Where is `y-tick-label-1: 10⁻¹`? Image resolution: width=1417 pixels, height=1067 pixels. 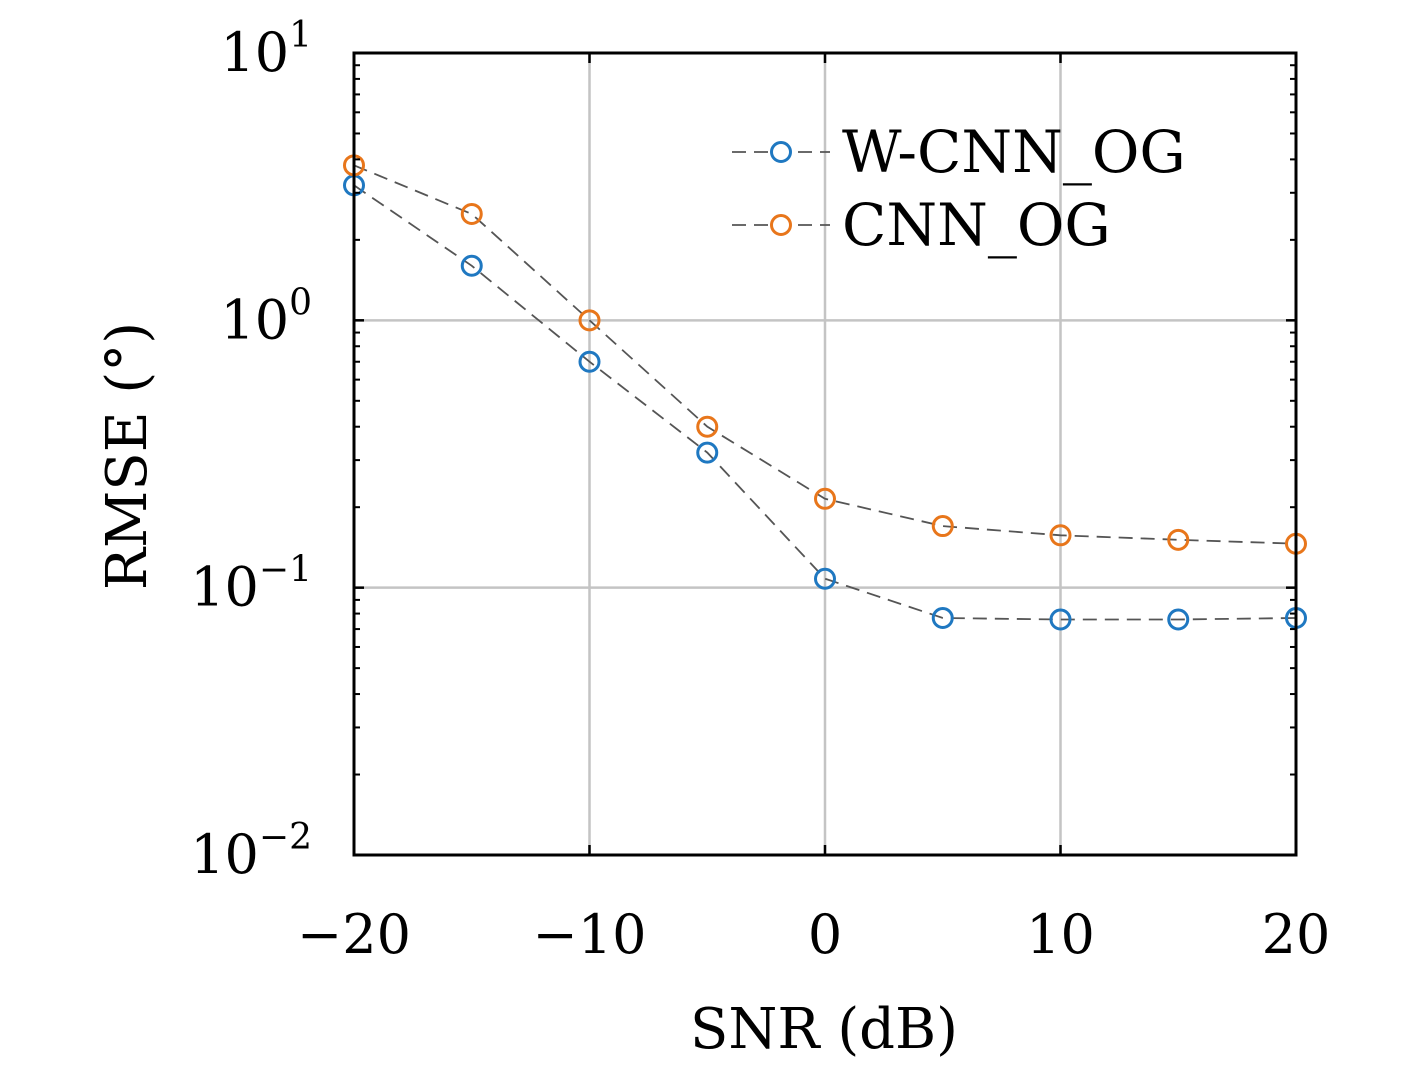 y-tick-label-1: 10⁻¹ is located at coordinates (251, 584).